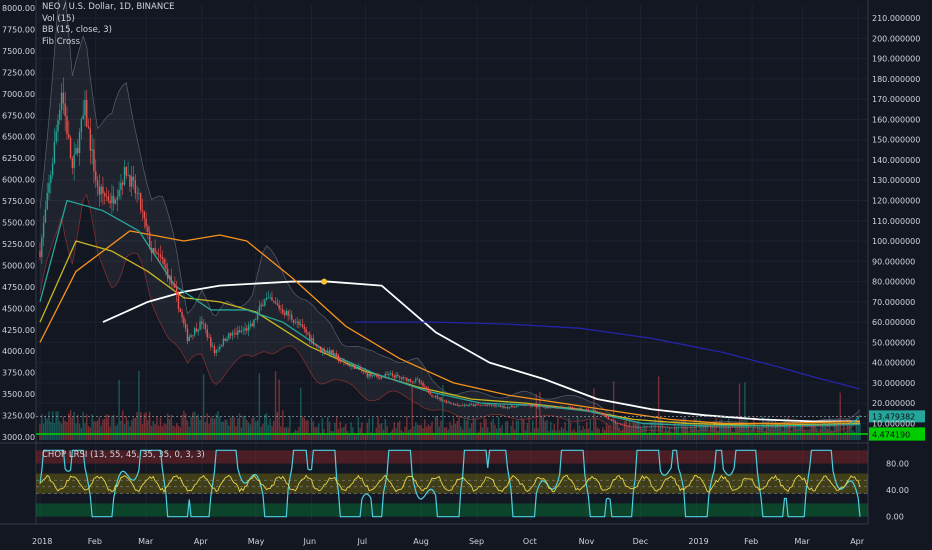 Image resolution: width=932 pixels, height=550 pixels. Describe the element at coordinates (58, 18) in the screenshot. I see `legend-volume: Vol (15)` at that location.